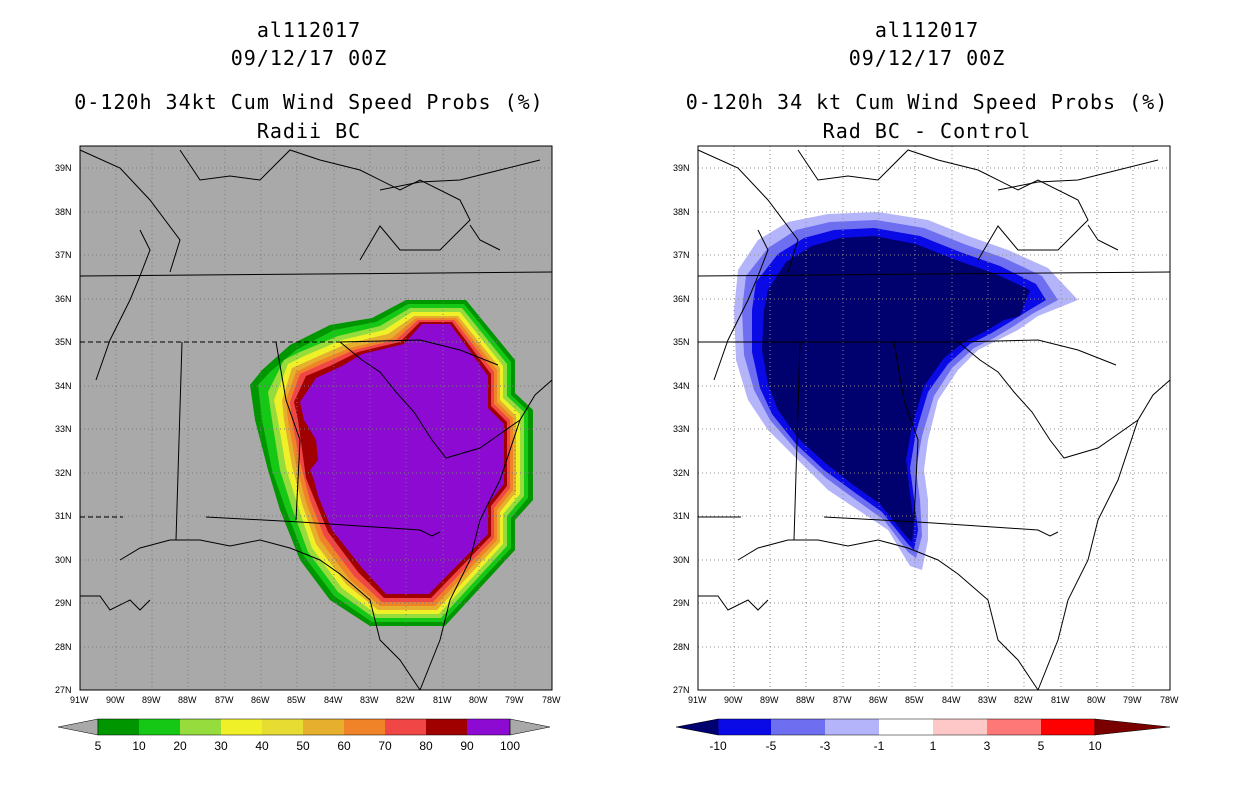 The image size is (1236, 800). What do you see at coordinates (681, 212) in the screenshot?
I see `svg-text: 38N` at bounding box center [681, 212].